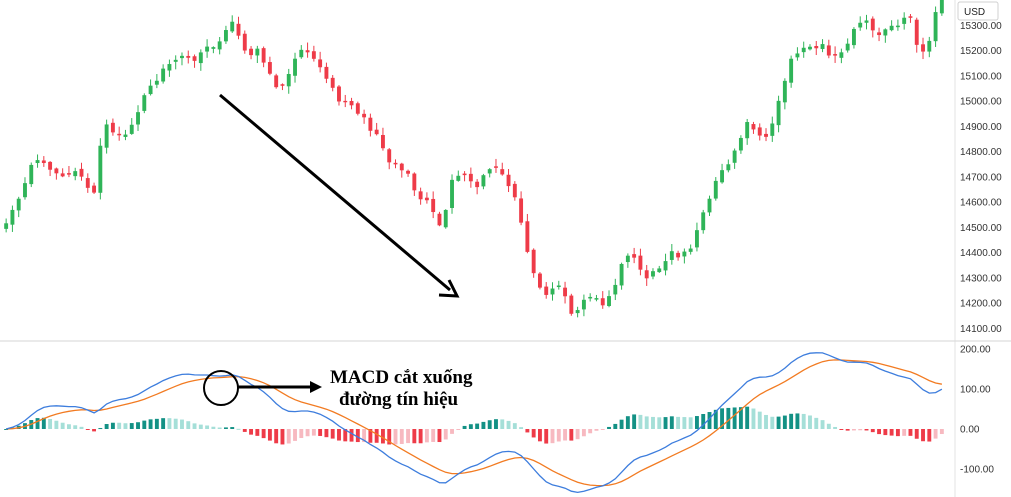  Describe the element at coordinates (981, 76) in the screenshot. I see `price-tick-label: 15100.00` at that location.